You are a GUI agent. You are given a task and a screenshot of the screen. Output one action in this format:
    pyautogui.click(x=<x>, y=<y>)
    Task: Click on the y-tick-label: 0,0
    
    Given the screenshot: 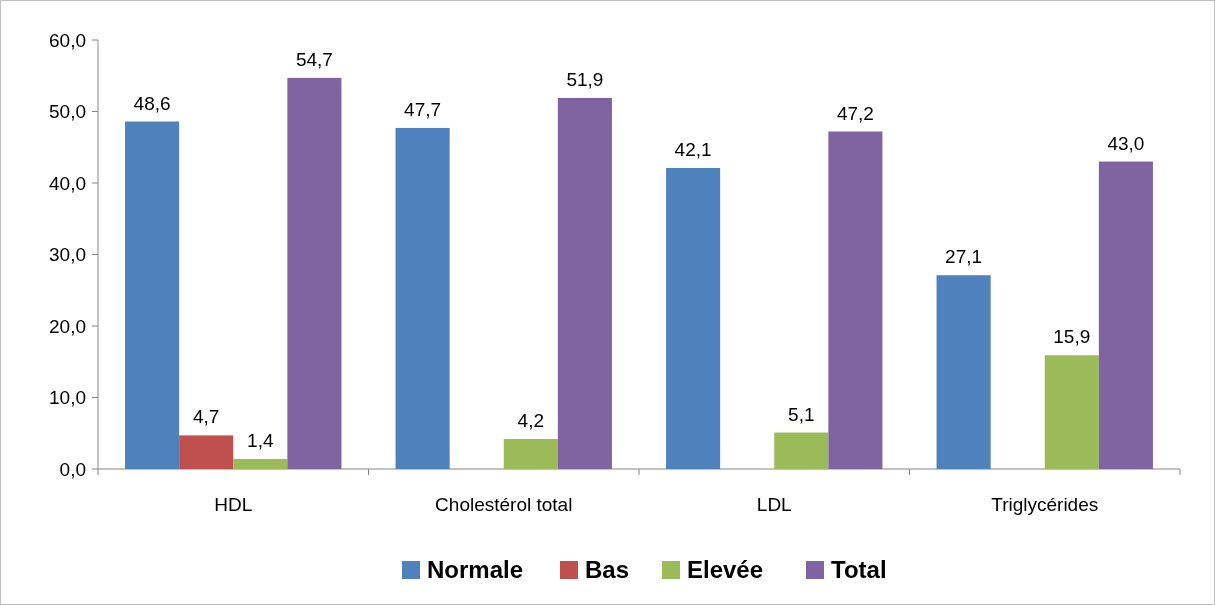 What is the action you would take?
    pyautogui.click(x=72, y=469)
    